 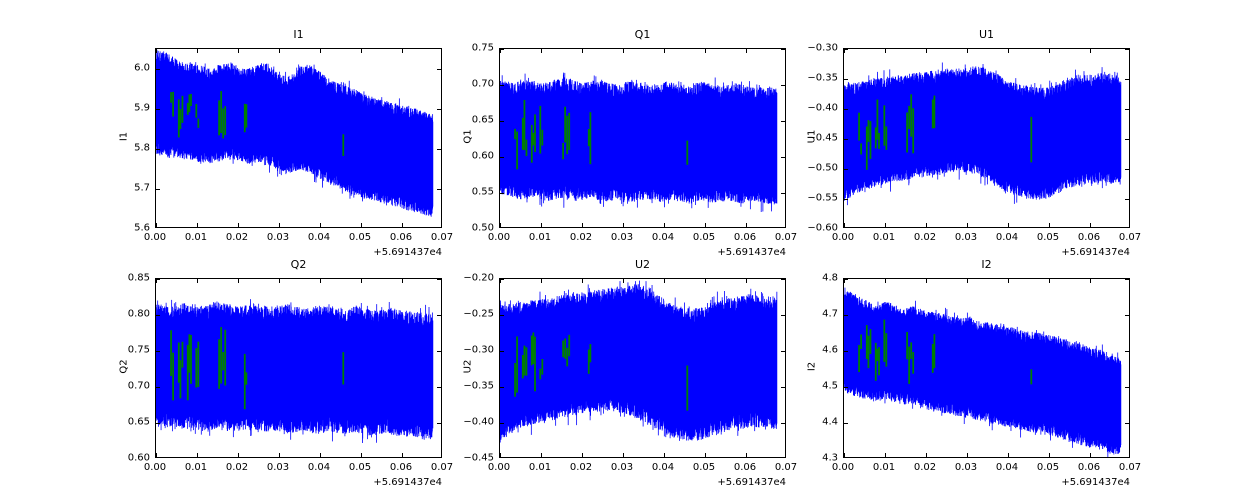 What do you see at coordinates (298, 264) in the screenshot?
I see `subplot-title: Q2` at bounding box center [298, 264].